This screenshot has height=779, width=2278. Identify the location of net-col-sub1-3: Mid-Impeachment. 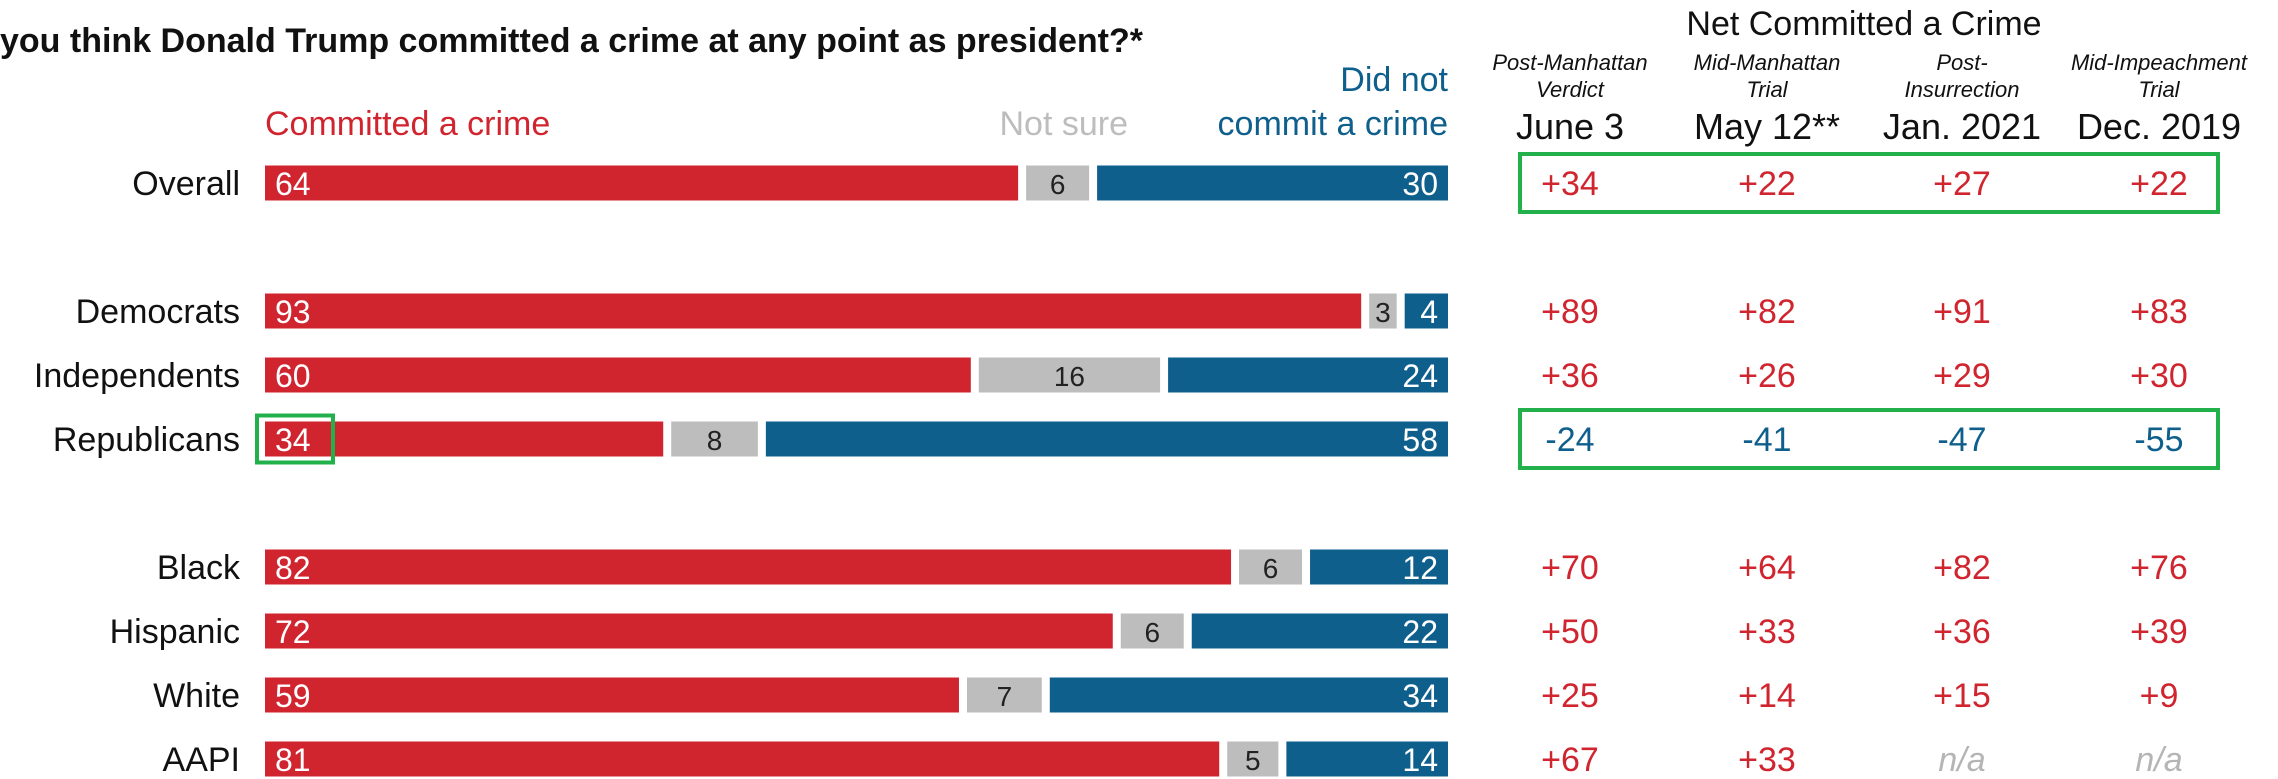
(2159, 62).